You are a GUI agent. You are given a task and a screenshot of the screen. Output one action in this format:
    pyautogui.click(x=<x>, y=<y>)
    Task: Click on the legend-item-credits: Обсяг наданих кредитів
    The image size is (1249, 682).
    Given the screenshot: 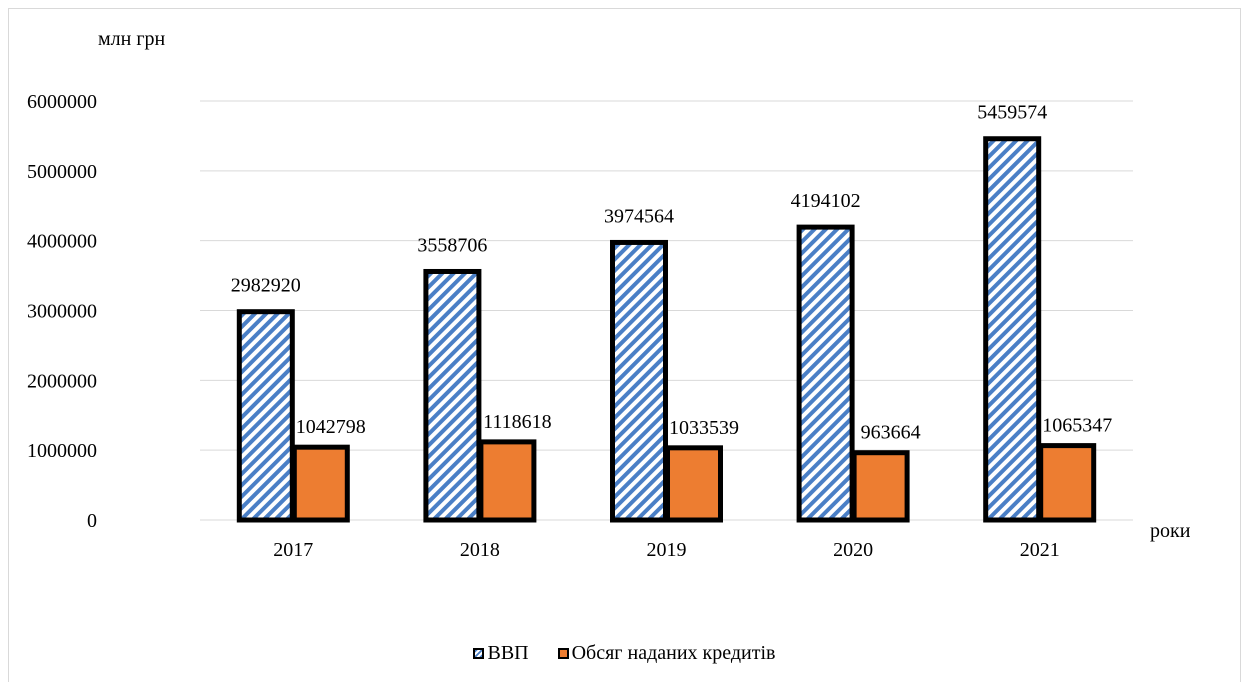 What is the action you would take?
    pyautogui.click(x=666, y=653)
    